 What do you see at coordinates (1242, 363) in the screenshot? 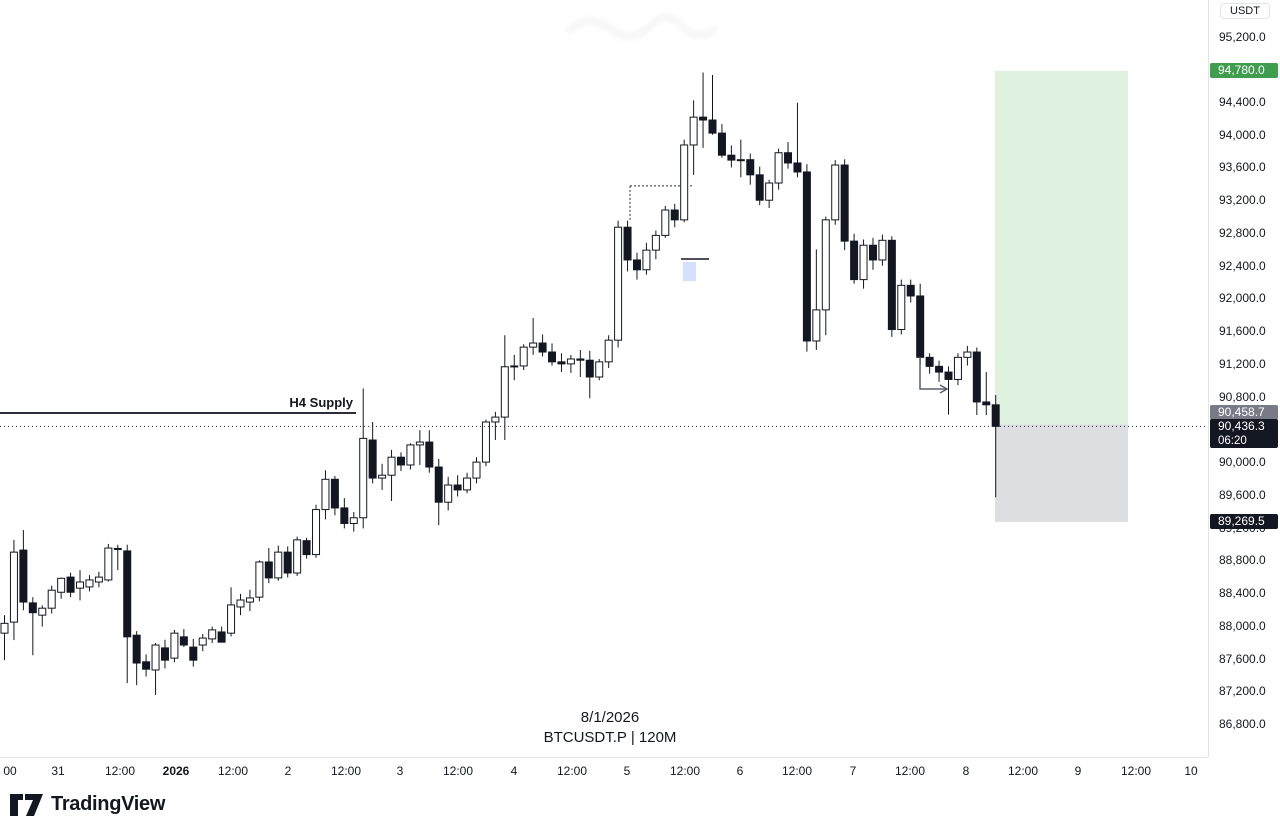
I see `price-tick: 91,200.0` at bounding box center [1242, 363].